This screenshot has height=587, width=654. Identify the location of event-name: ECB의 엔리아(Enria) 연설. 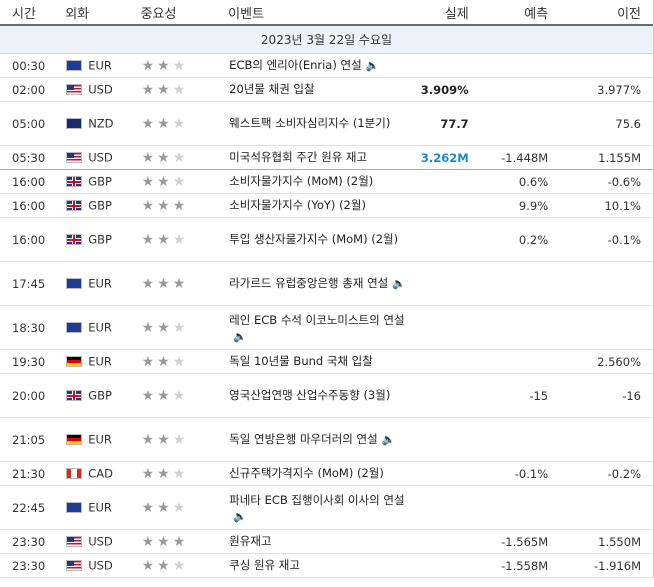
(295, 65).